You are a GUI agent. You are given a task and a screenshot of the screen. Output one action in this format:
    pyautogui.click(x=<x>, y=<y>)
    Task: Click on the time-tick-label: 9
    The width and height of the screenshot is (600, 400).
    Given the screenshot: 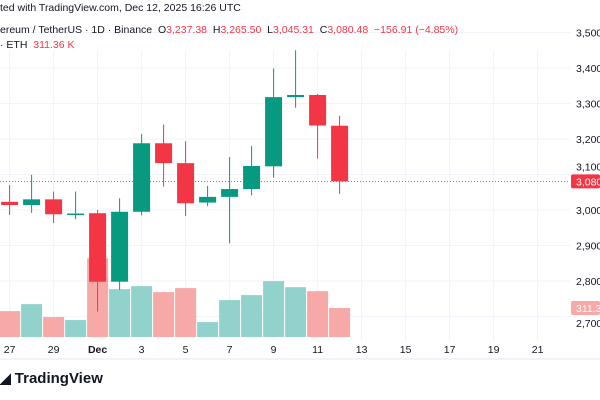 What is the action you would take?
    pyautogui.click(x=274, y=350)
    